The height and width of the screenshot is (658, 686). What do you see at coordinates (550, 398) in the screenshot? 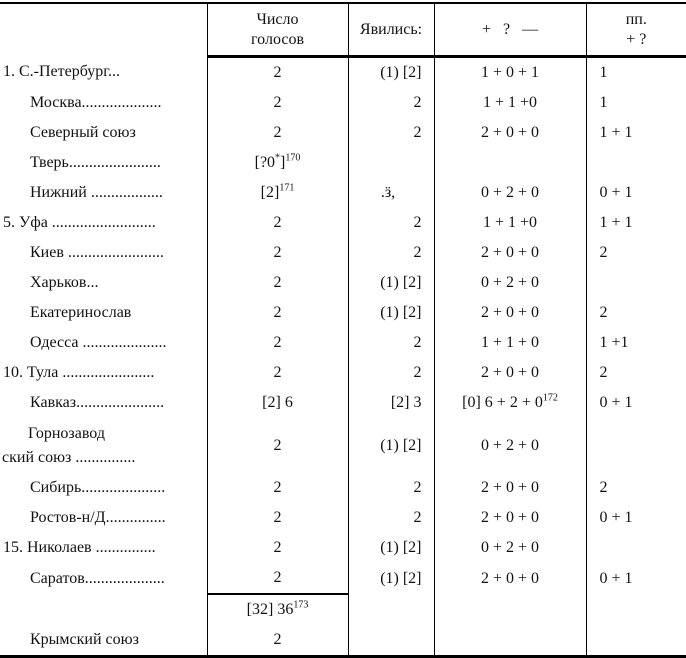
I see `footnote-172: 172` at bounding box center [550, 398].